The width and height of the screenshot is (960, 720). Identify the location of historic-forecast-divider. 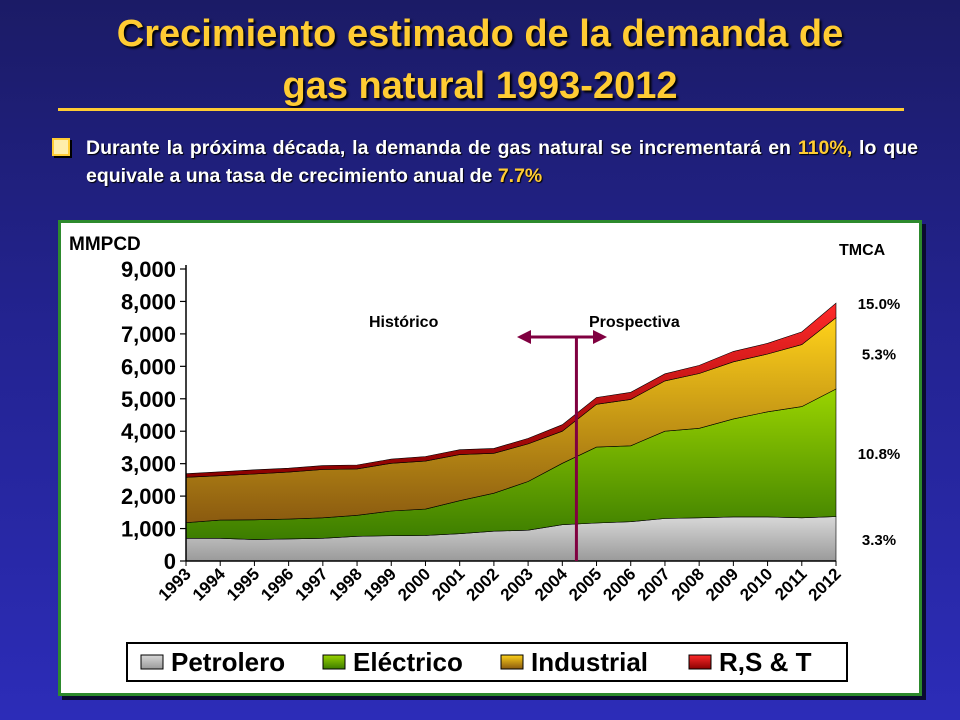
(562, 445).